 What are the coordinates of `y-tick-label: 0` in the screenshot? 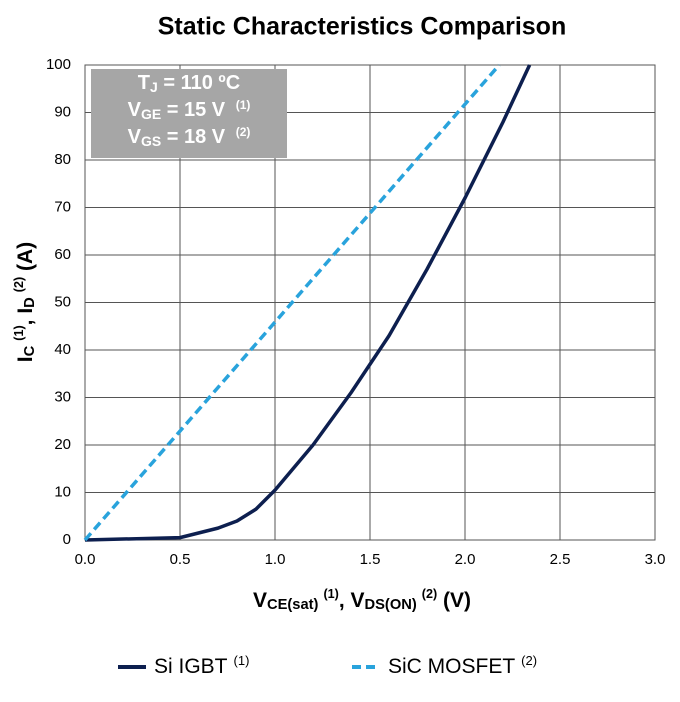 It's located at (67, 539).